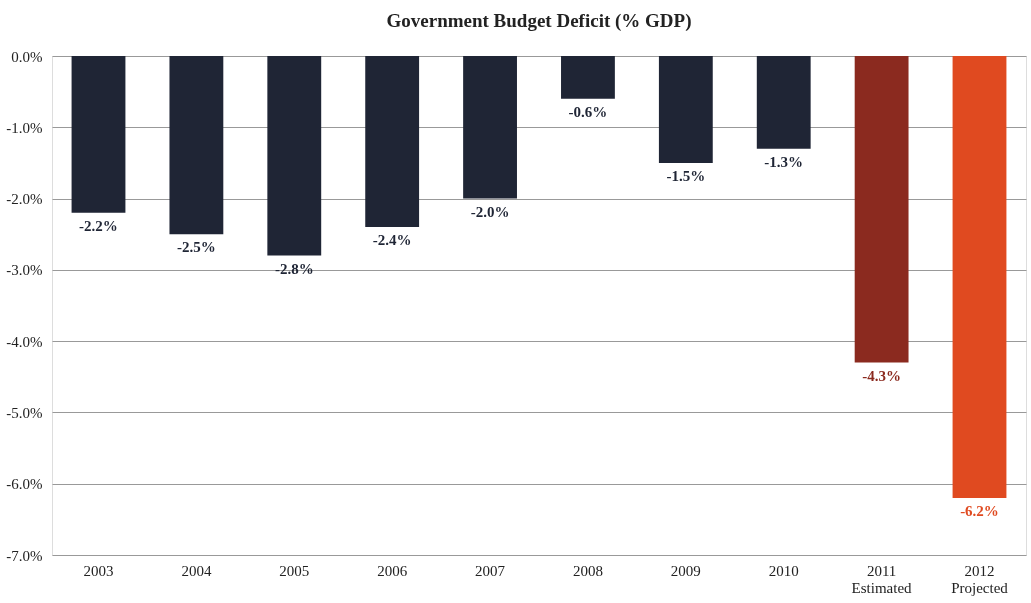  Describe the element at coordinates (392, 570) in the screenshot. I see `x-tick-label: 2006` at that location.